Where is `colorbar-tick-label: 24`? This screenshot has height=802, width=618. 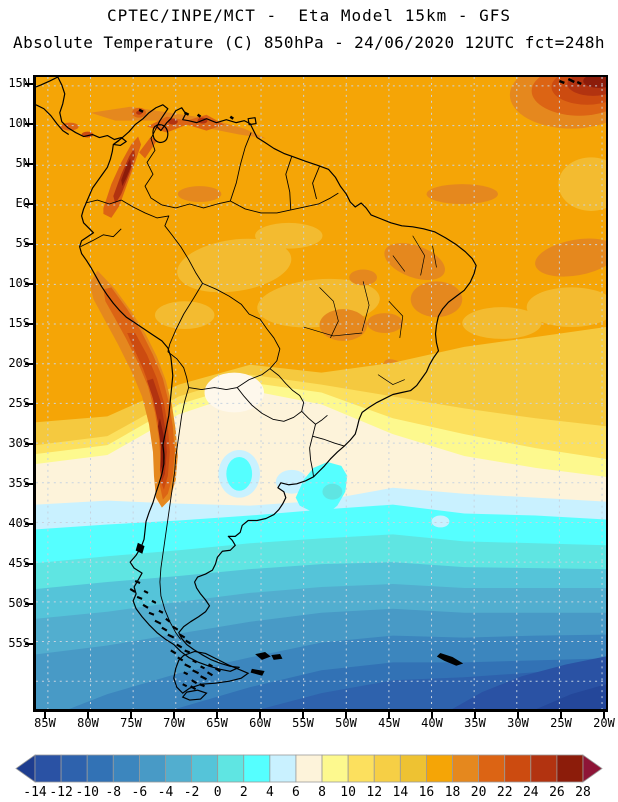 colorbar-tick-label: 24 is located at coordinates (531, 791).